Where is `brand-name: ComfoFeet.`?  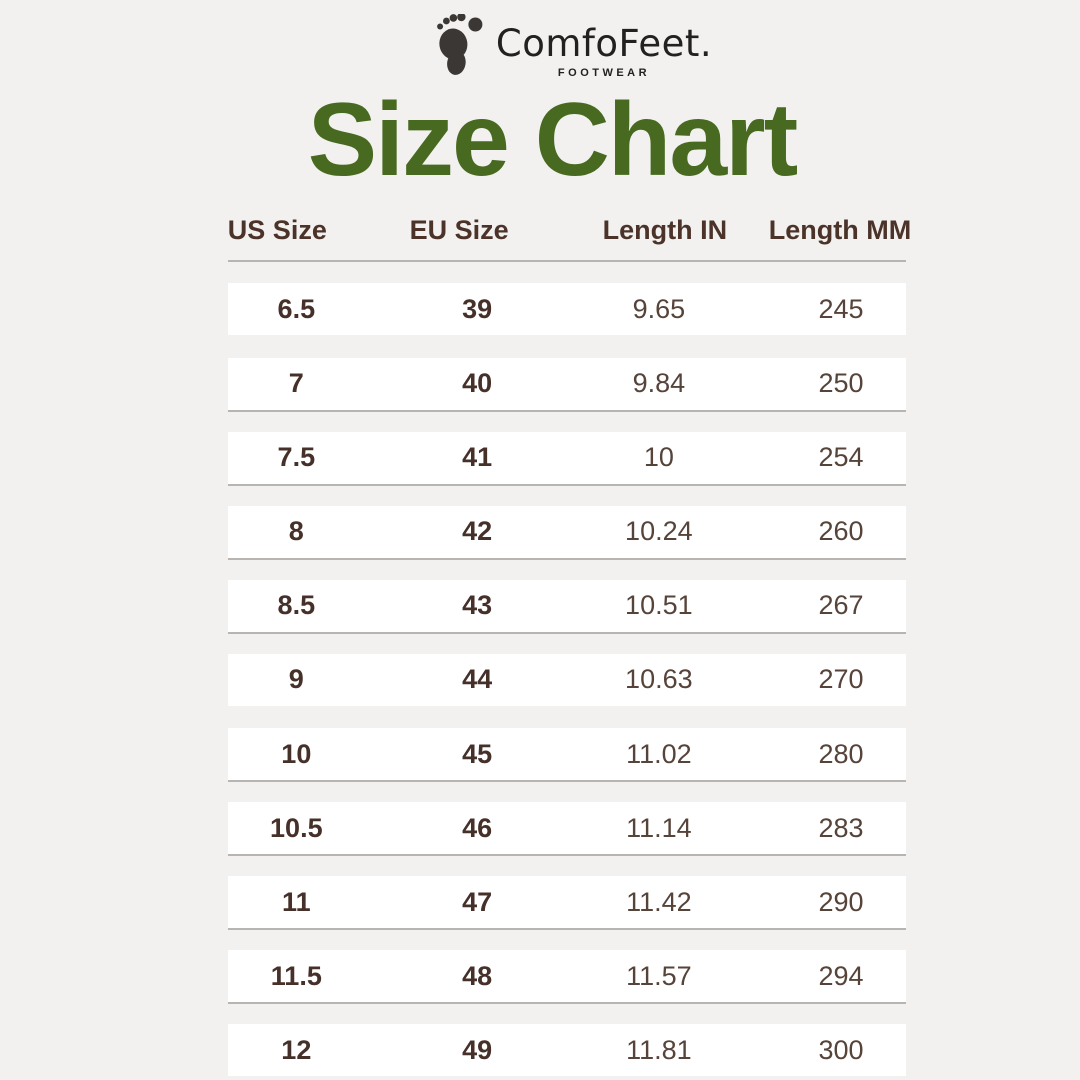 brand-name: ComfoFeet. is located at coordinates (604, 43).